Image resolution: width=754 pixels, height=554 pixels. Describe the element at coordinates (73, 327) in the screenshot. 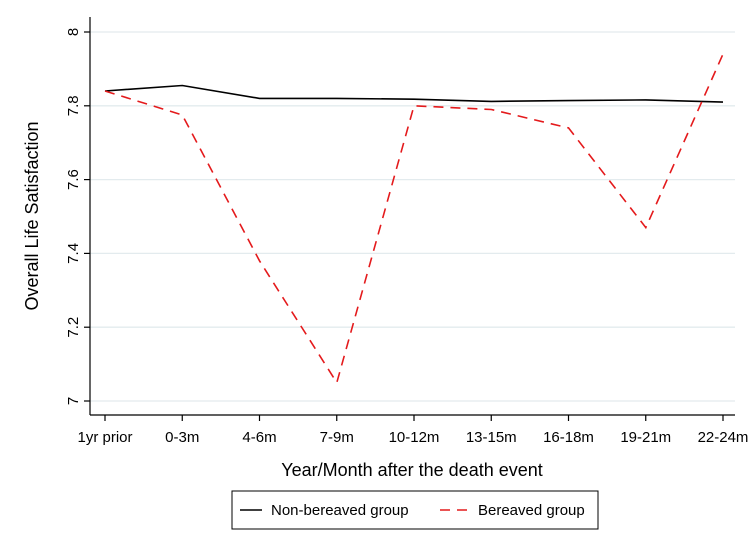

I see `y-tick-label-1: 7.2` at that location.